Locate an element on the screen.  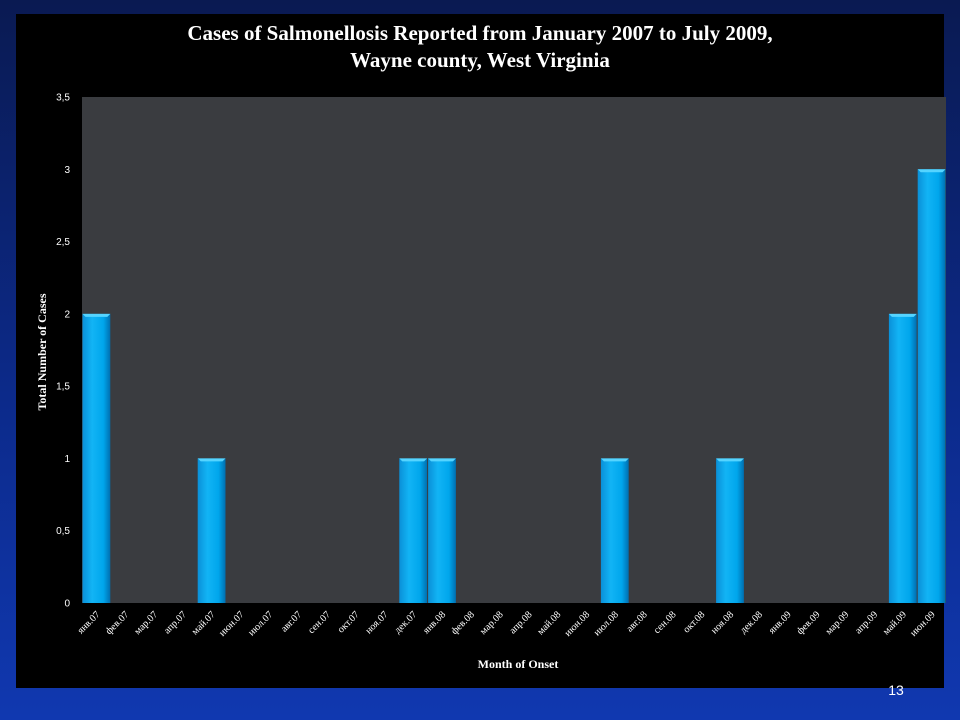
x-tick-label: июн.09 is located at coordinates (922, 623).